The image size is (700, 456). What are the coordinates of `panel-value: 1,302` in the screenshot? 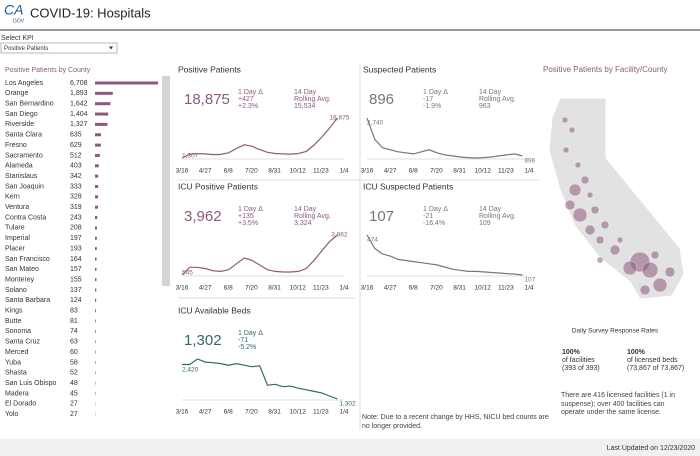 It's located at (203, 340).